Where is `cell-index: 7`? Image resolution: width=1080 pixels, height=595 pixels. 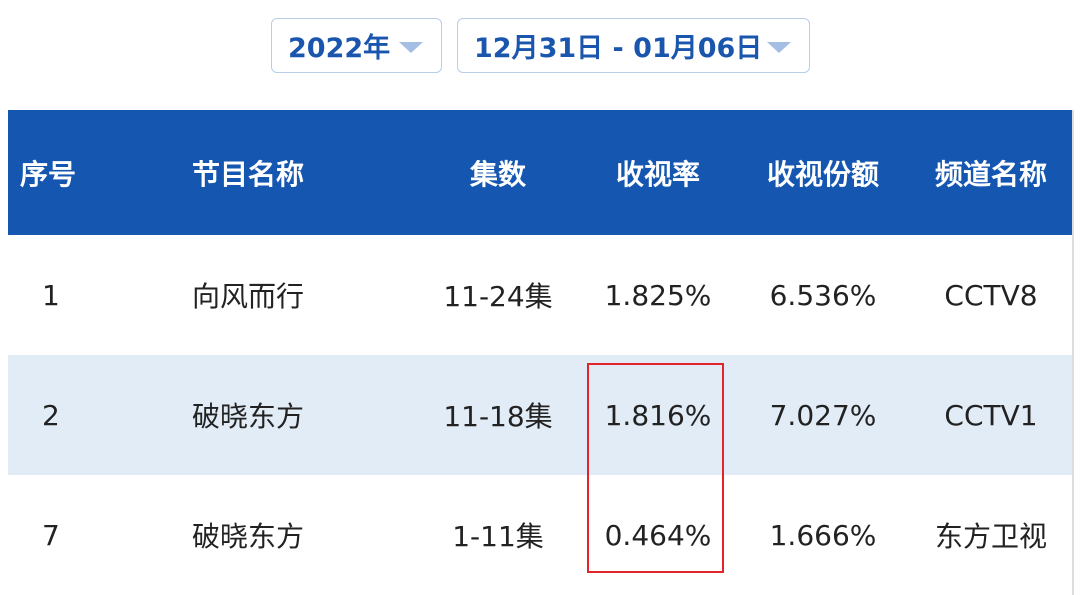 cell-index: 7 is located at coordinates (51, 535).